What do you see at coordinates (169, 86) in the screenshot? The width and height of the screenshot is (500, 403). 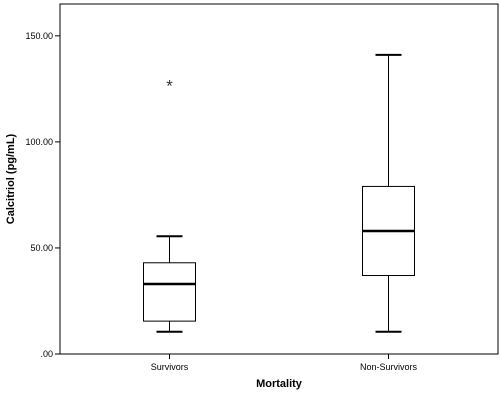 I see `outlier-marker: *` at bounding box center [169, 86].